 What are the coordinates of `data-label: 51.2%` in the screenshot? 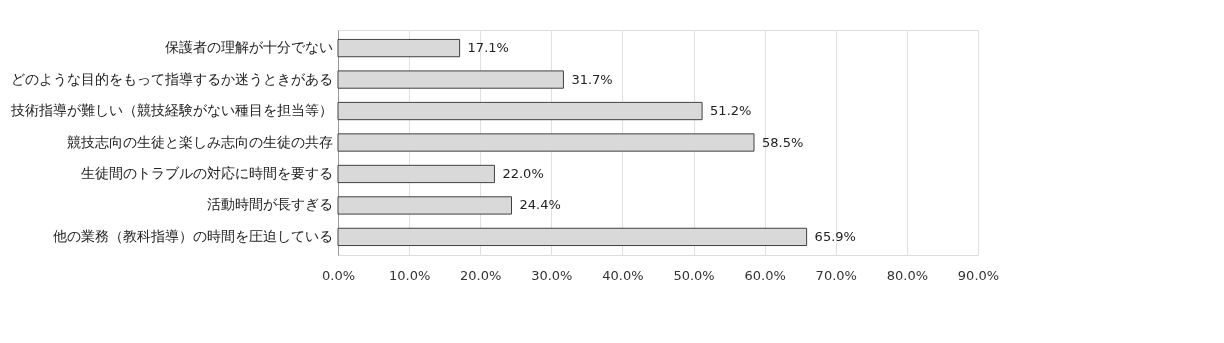 It's located at (731, 111).